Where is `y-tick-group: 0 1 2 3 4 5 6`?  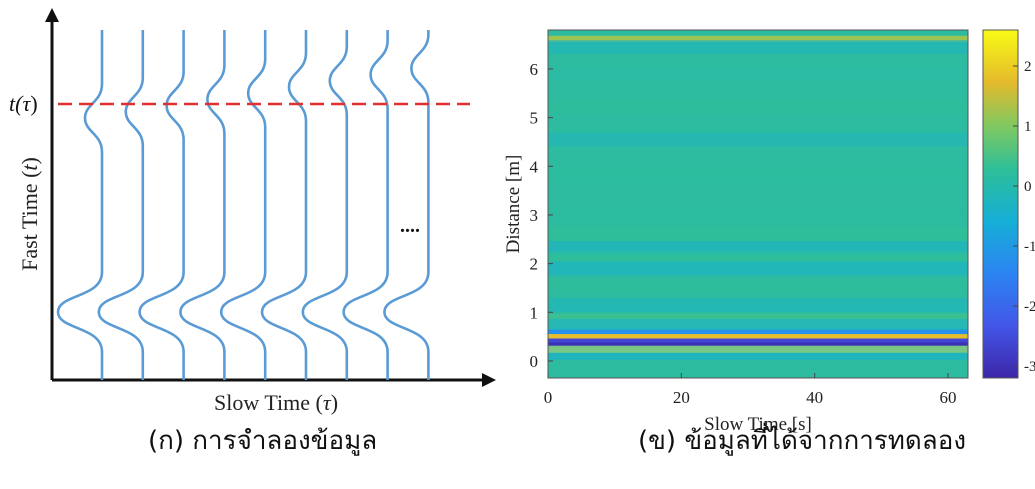
y-tick-group: 0 1 2 3 4 5 6 is located at coordinates (541, 215).